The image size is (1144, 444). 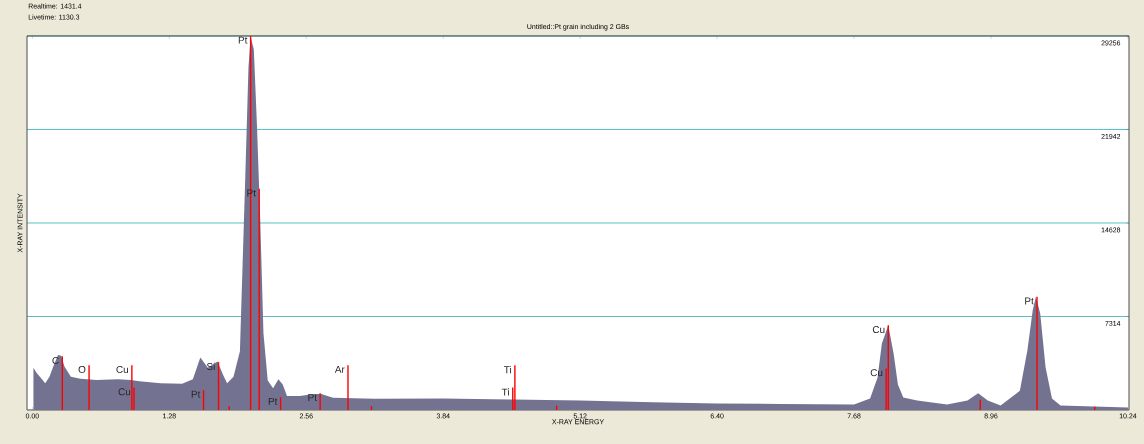 I want to click on annotation: C, so click(x=55, y=360).